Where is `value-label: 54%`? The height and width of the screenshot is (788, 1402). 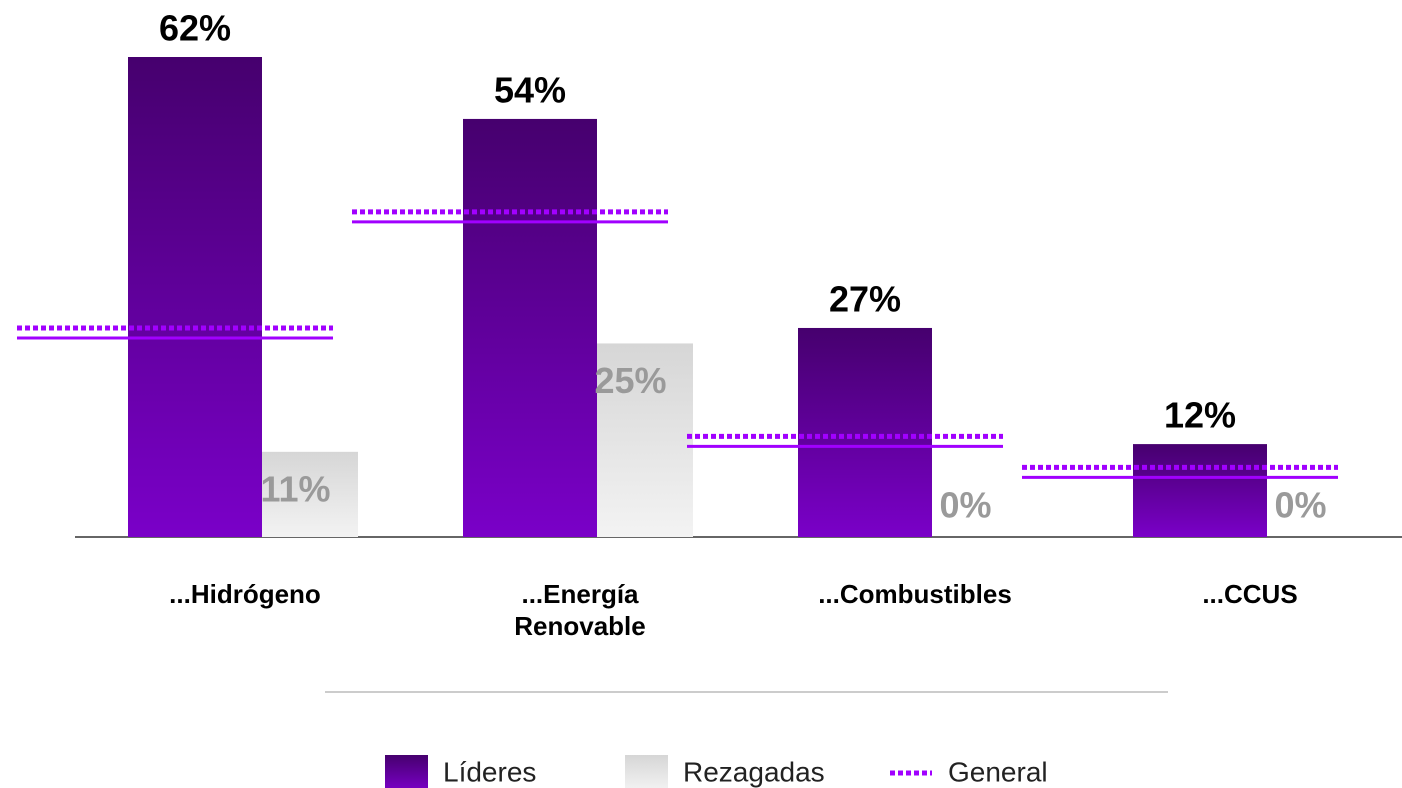
value-label: 54% is located at coordinates (530, 89).